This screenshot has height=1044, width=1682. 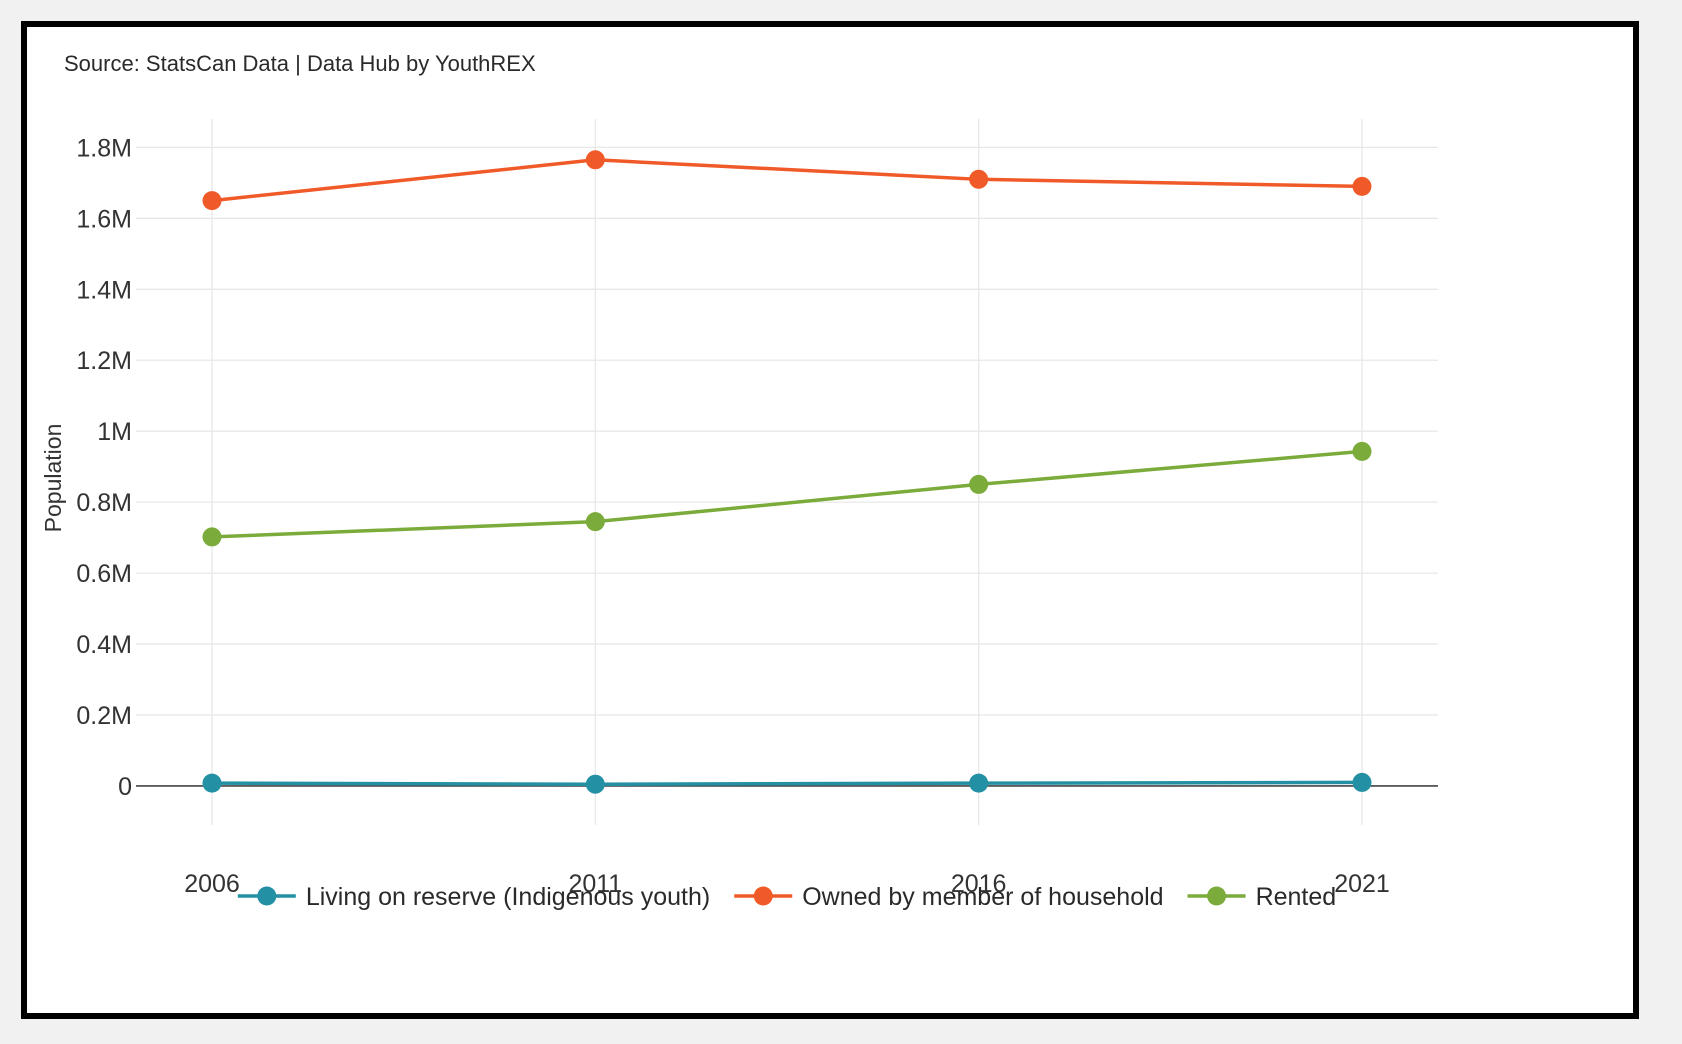 I want to click on y-tick-label: 1.8M, so click(x=104, y=148).